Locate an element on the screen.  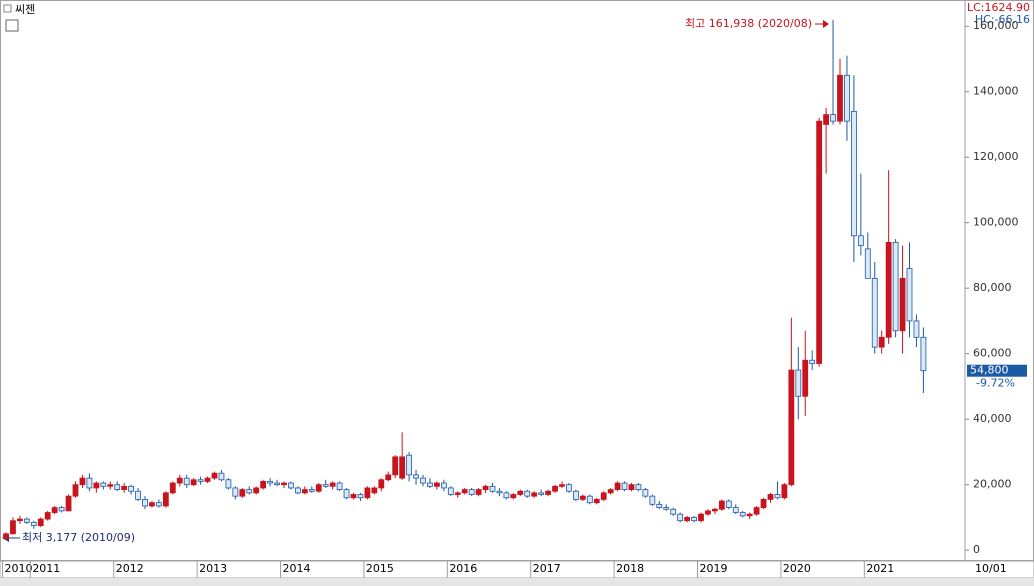
x-tick-label: 2017 is located at coordinates (547, 568).